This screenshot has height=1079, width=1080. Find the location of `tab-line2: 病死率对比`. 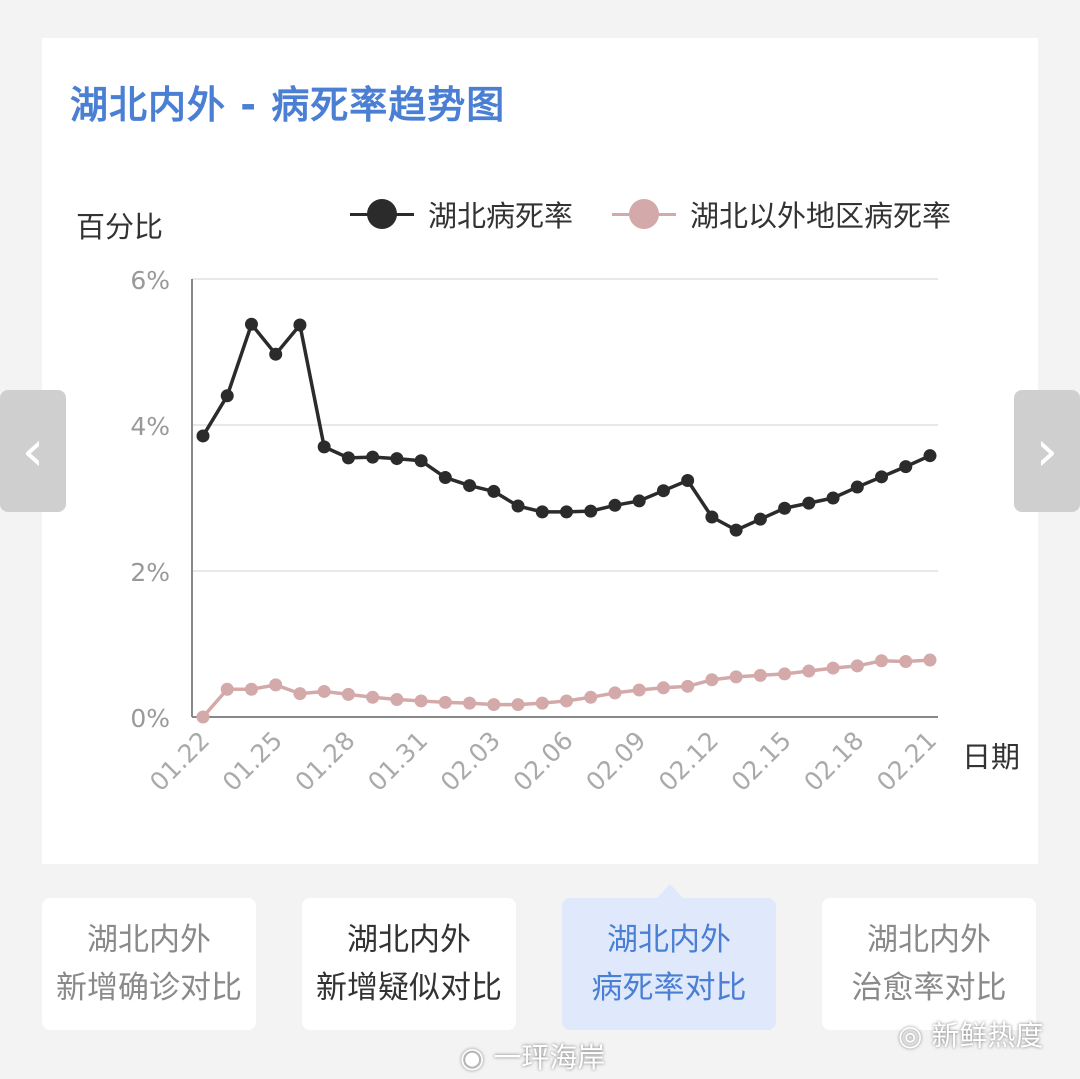

tab-line2: 病死率对比 is located at coordinates (669, 988).